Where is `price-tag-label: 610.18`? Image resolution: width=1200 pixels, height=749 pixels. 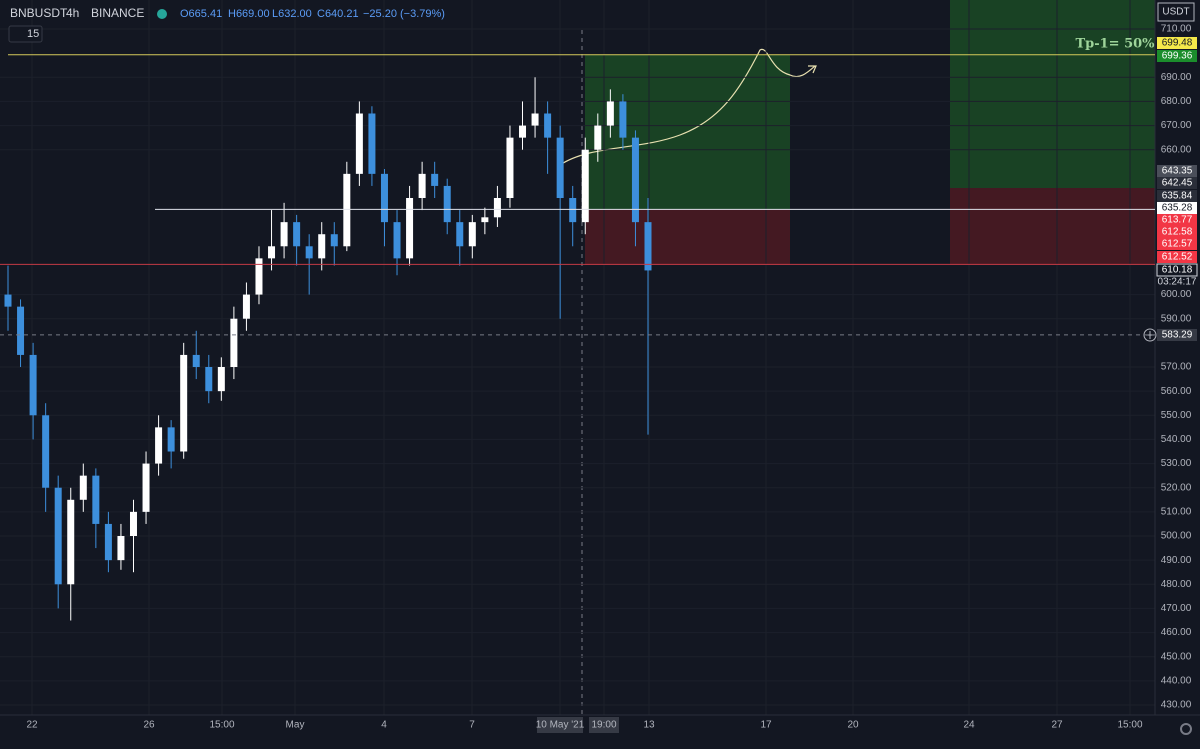 price-tag-label: 610.18 is located at coordinates (1177, 270).